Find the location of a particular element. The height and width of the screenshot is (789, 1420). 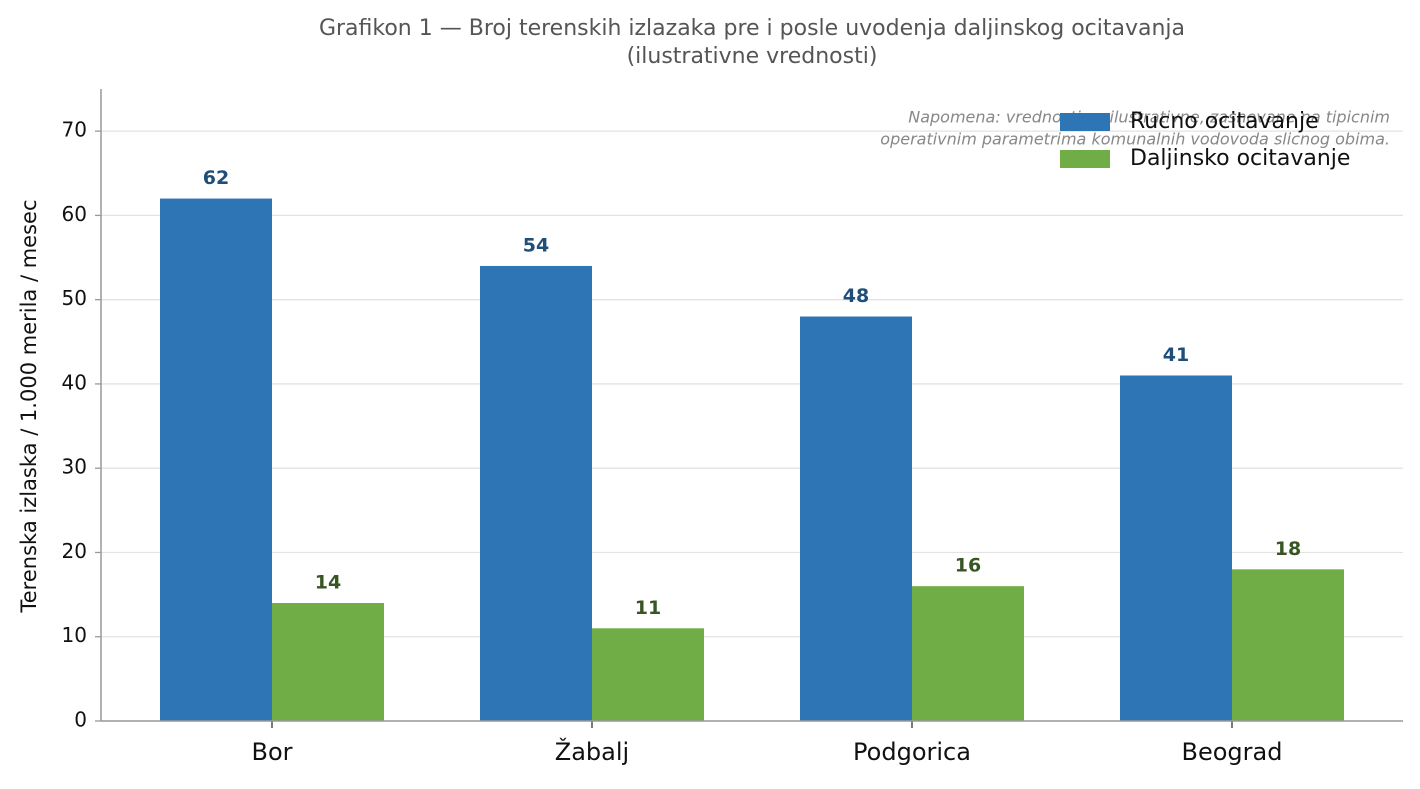

chart-title: (ilustrativne vrednosti) is located at coordinates (752, 56).